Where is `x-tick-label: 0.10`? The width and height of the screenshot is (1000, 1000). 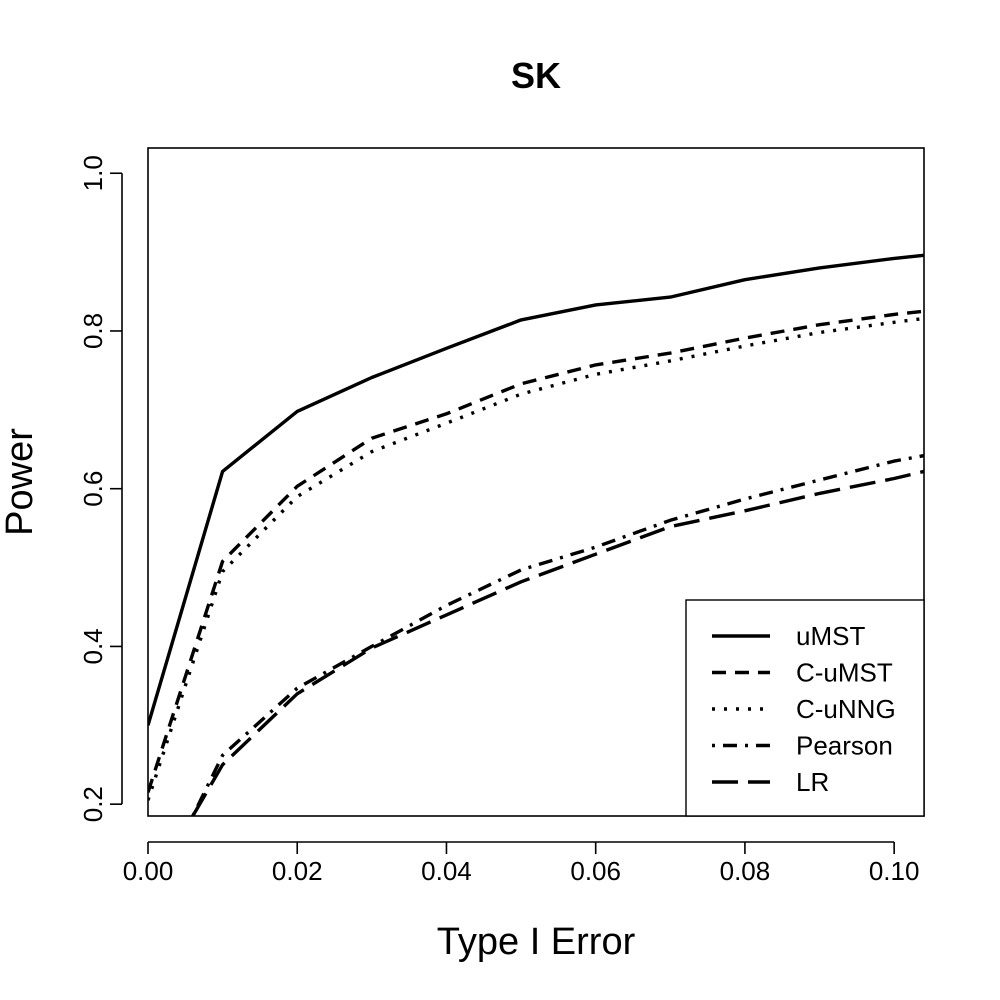
x-tick-label: 0.10 is located at coordinates (894, 871).